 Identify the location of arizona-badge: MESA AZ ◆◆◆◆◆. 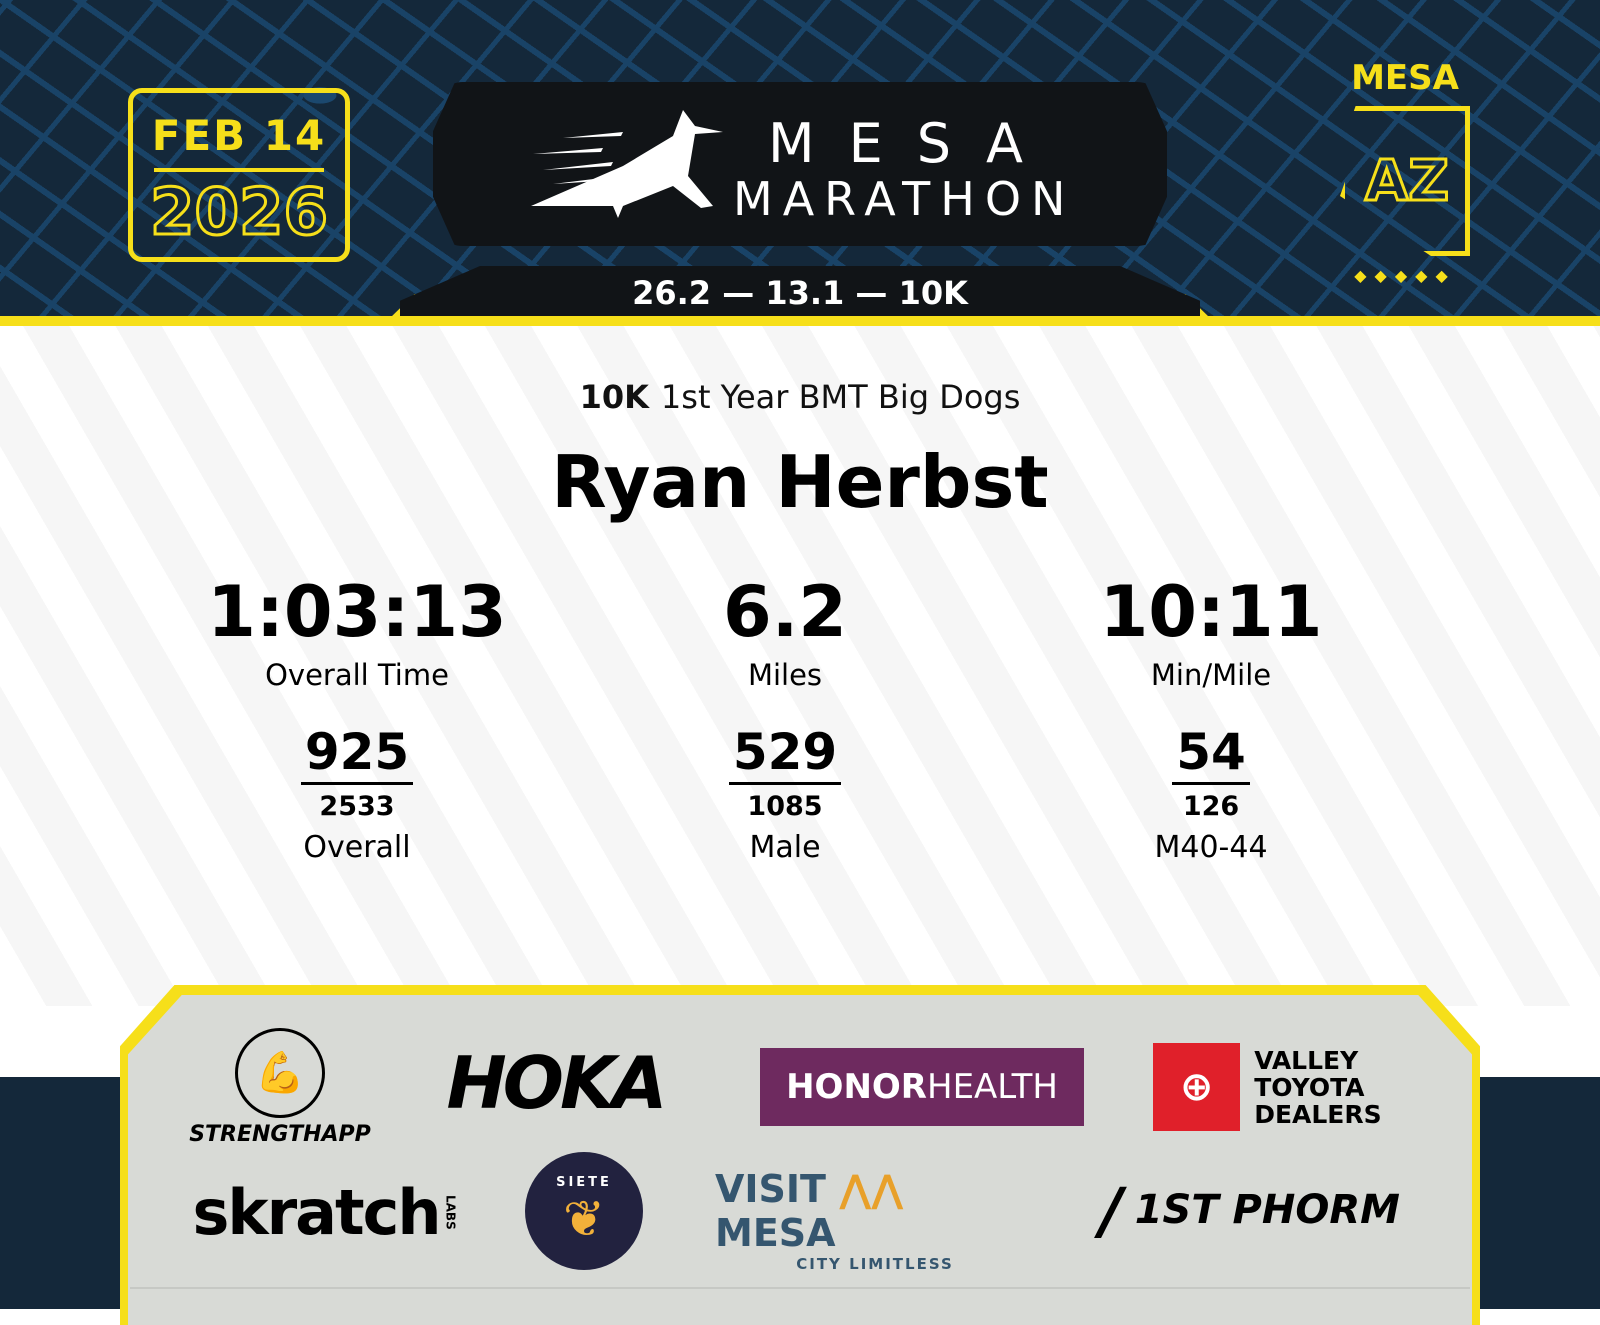
(1405, 171).